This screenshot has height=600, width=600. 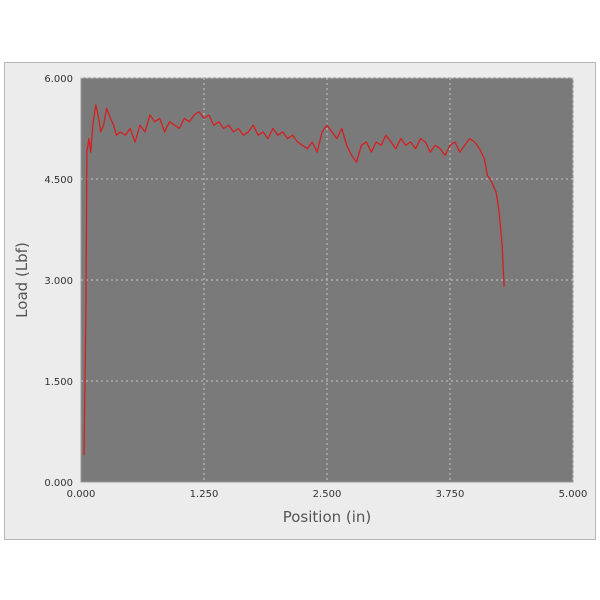 I want to click on y-tick-label: 6.000, so click(x=58, y=79).